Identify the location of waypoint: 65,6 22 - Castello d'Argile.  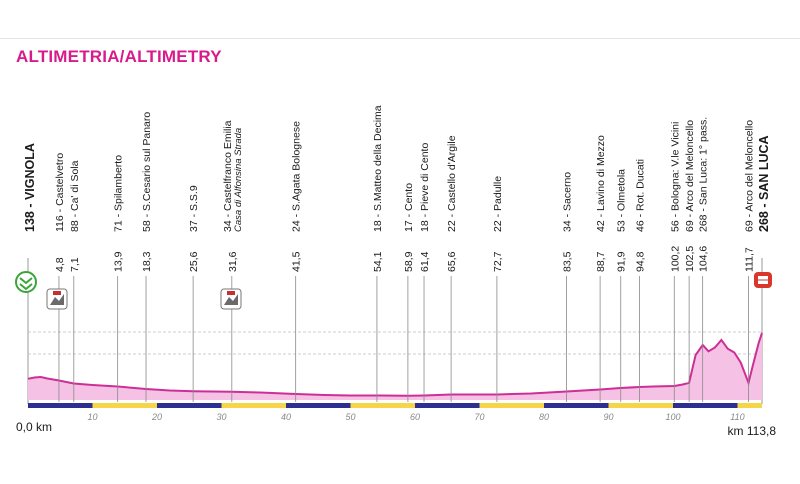
(452, 268).